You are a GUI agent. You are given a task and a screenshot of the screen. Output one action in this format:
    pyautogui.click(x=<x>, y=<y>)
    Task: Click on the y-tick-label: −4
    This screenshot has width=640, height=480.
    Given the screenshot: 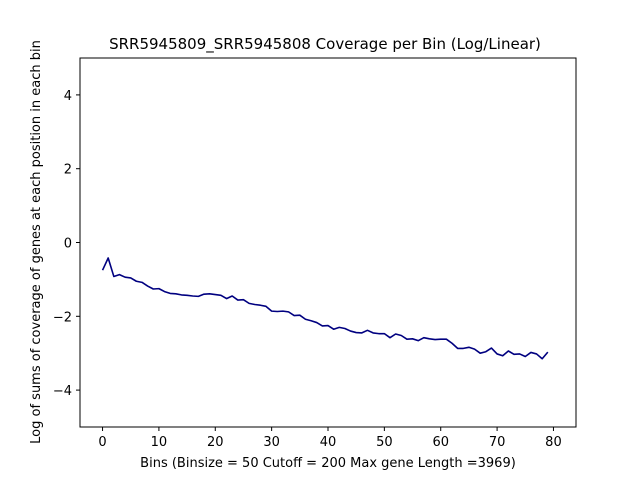 What is the action you would take?
    pyautogui.click(x=62, y=391)
    